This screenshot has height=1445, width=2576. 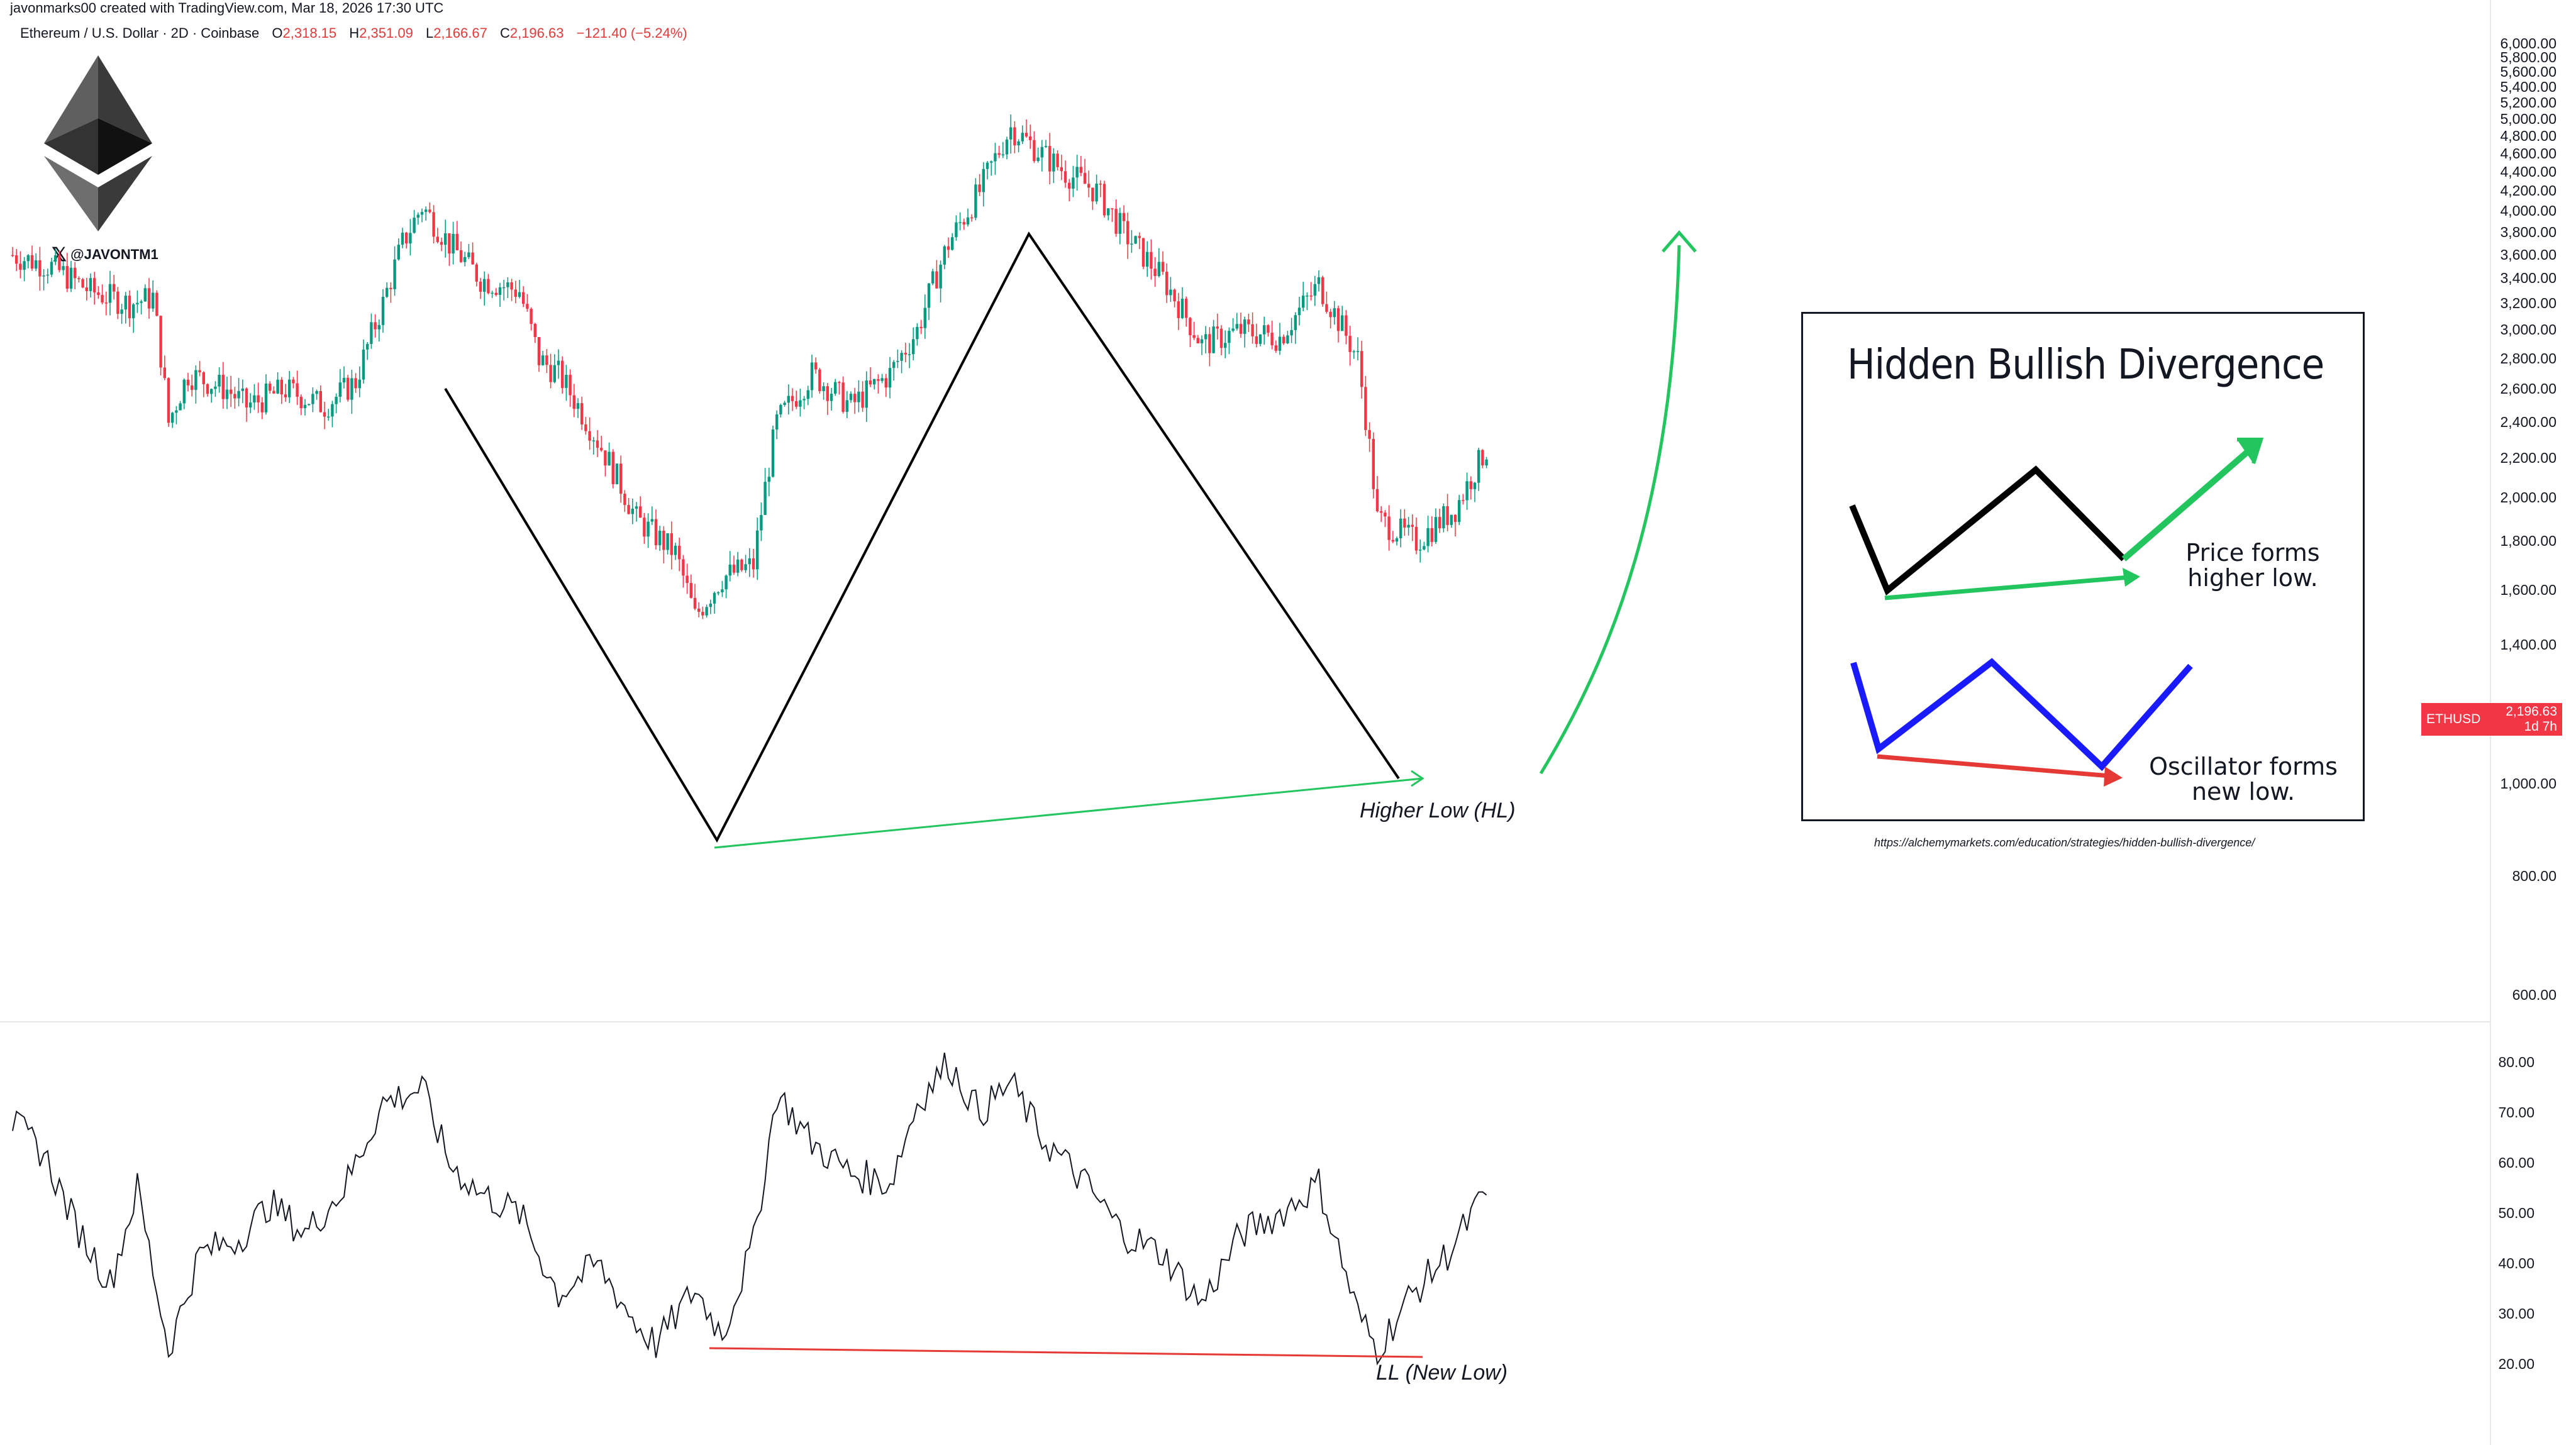 What do you see at coordinates (2528, 330) in the screenshot?
I see `price-axis-tick: 3,000.00` at bounding box center [2528, 330].